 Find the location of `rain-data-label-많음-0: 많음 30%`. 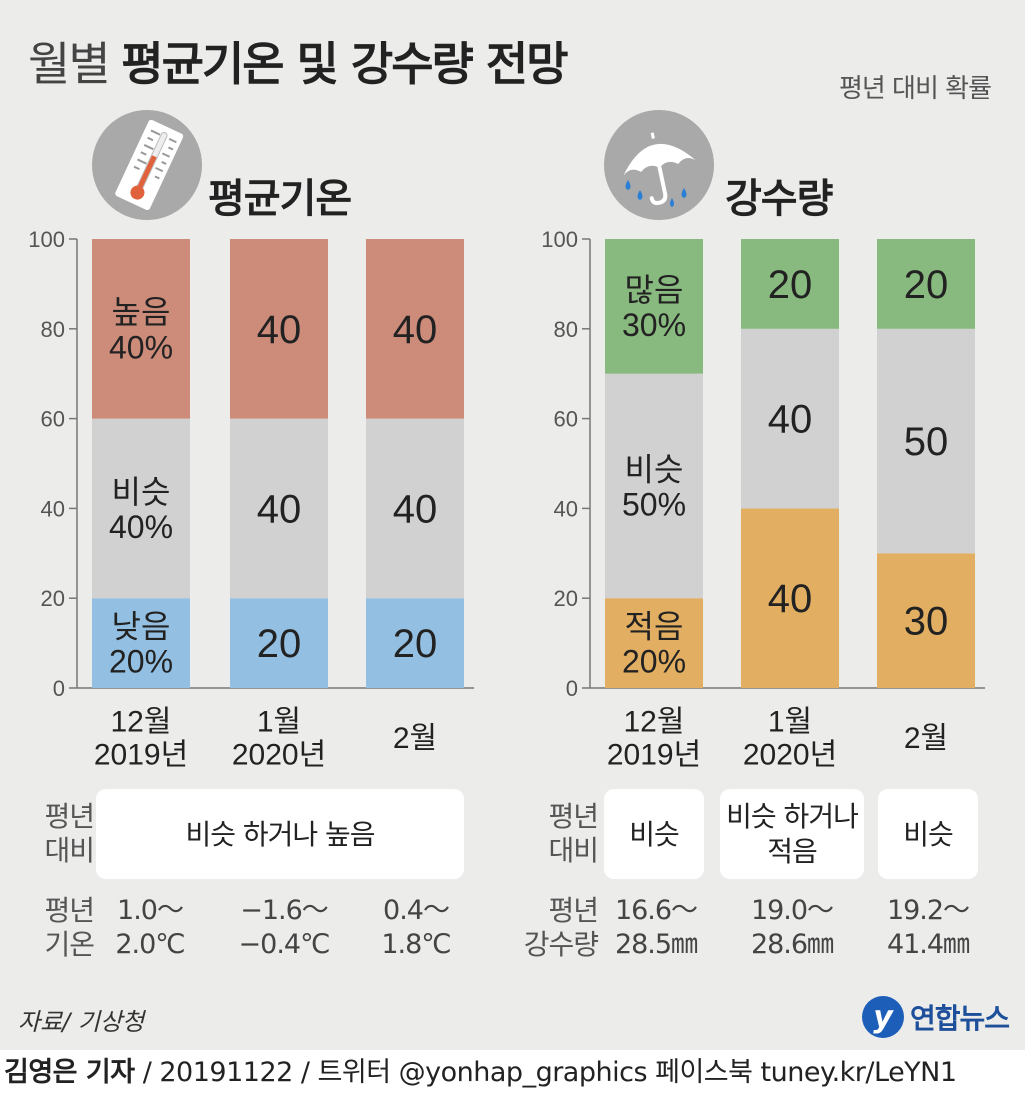

rain-data-label-많음-0: 많음 30% is located at coordinates (654, 307).